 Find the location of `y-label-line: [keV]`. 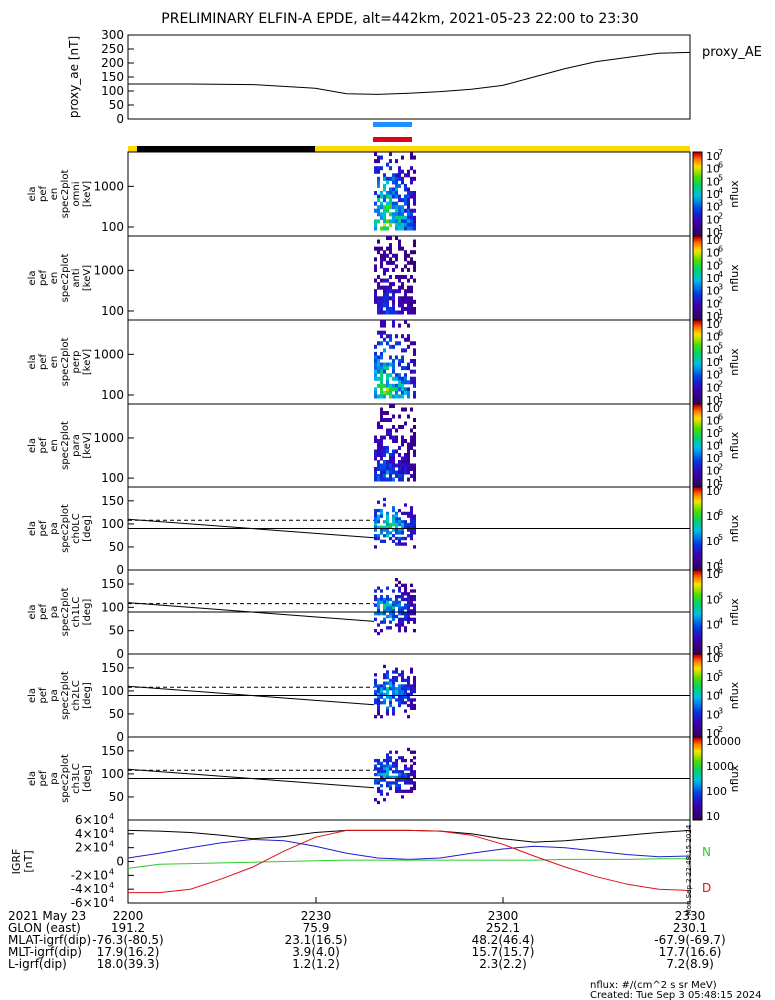

y-label-line: [keV] is located at coordinates (87, 362).